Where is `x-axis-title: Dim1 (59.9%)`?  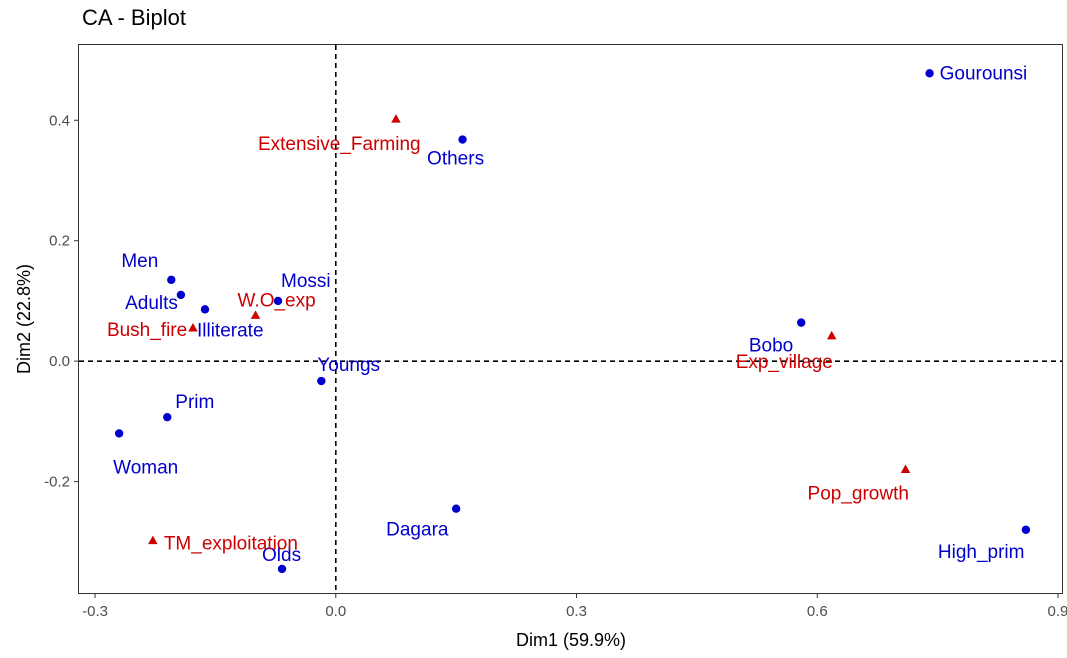
x-axis-title: Dim1 (59.9%) is located at coordinates (571, 640).